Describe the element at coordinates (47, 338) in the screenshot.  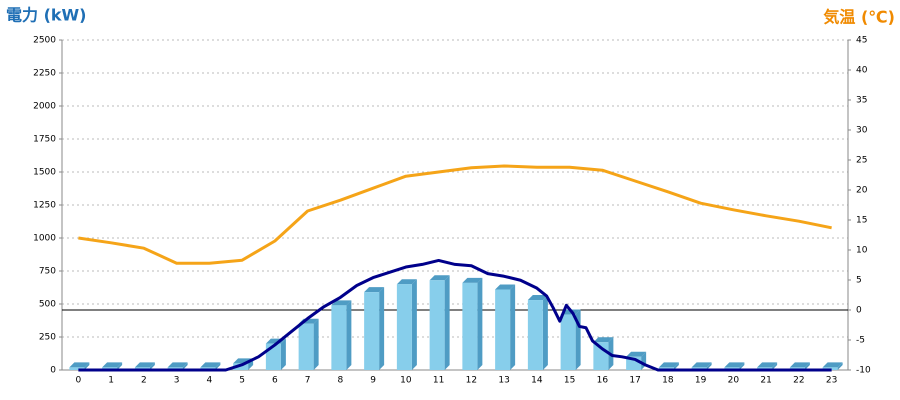
I see `y-tick-label: 250` at that location.